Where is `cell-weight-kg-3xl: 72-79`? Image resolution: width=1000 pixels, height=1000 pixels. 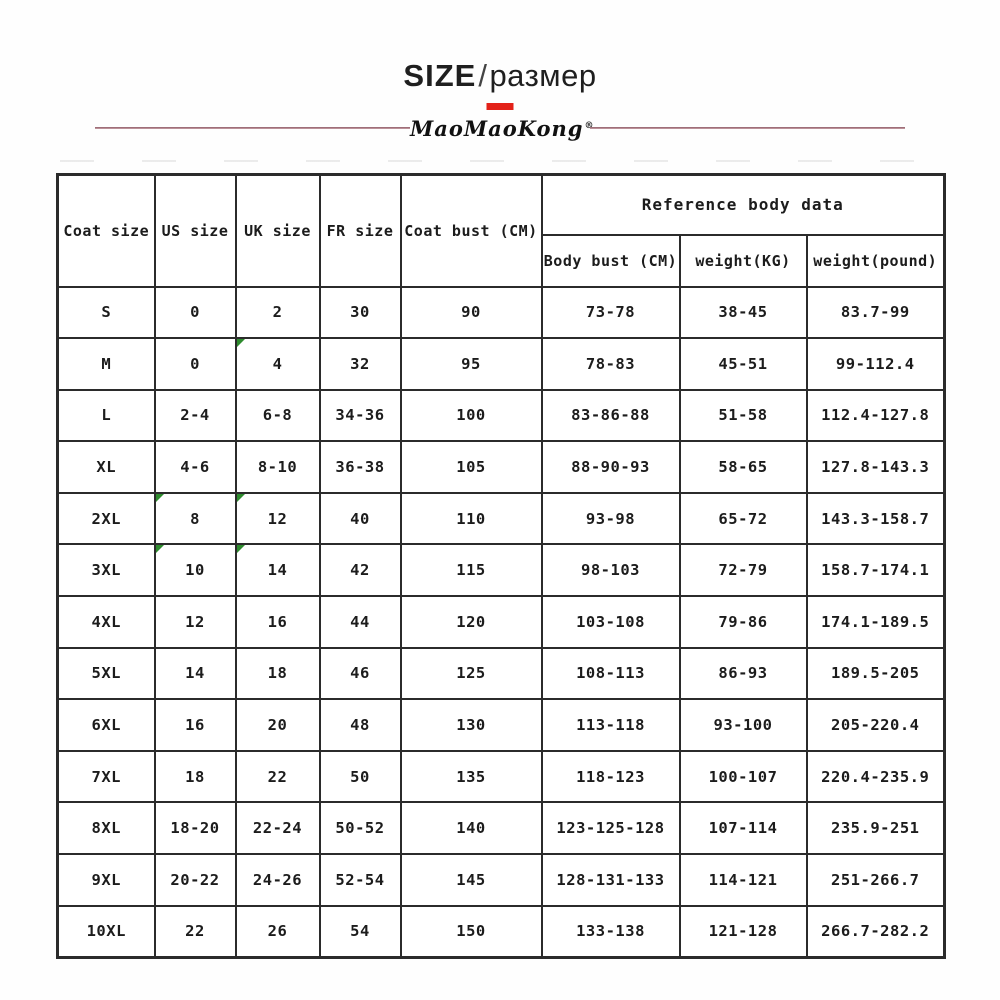
cell-weight-kg-3xl: 72-79 is located at coordinates (743, 570).